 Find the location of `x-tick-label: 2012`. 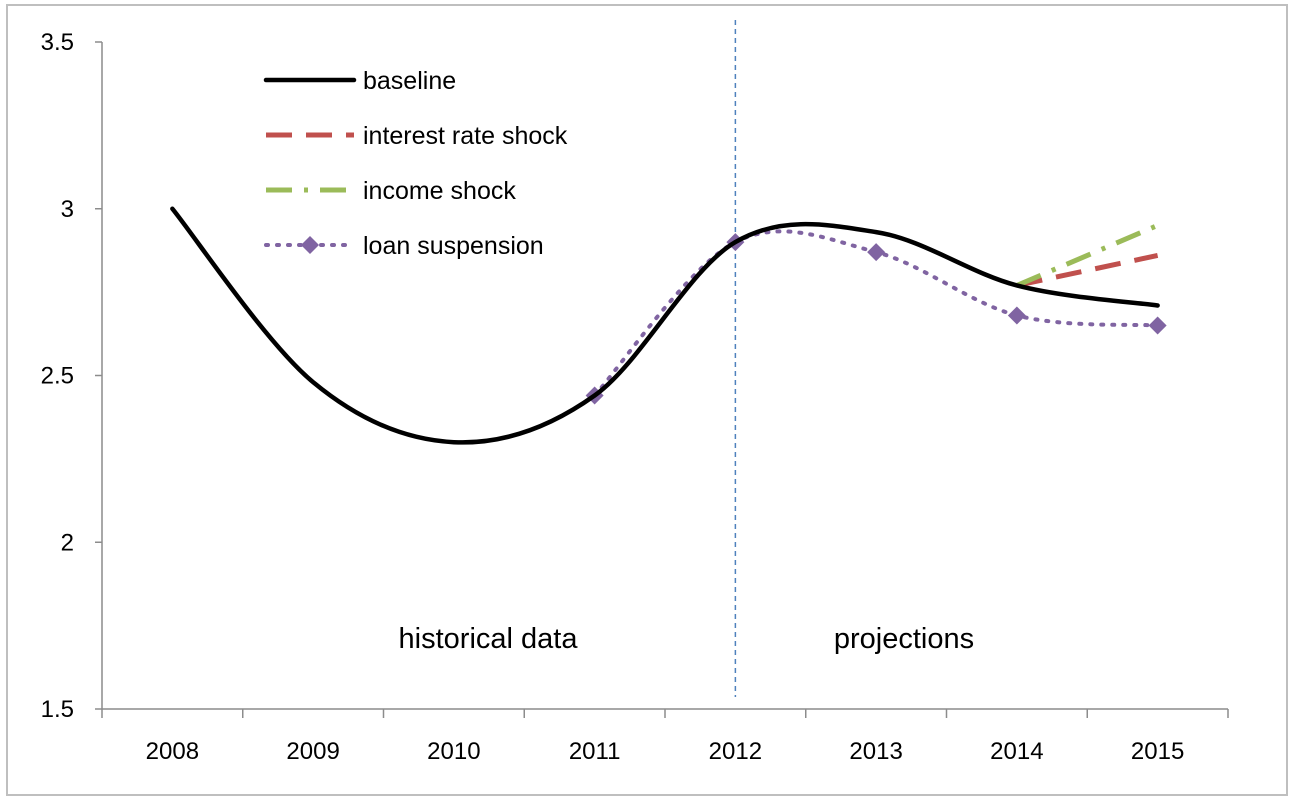

x-tick-label: 2012 is located at coordinates (735, 751).